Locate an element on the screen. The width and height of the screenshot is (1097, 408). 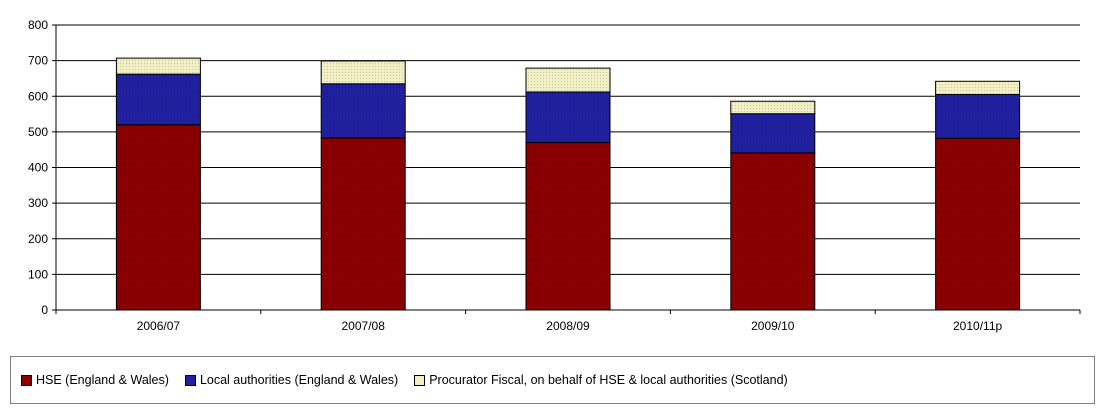
bar-texture-local-authorities-2010-11p is located at coordinates (977, 116).